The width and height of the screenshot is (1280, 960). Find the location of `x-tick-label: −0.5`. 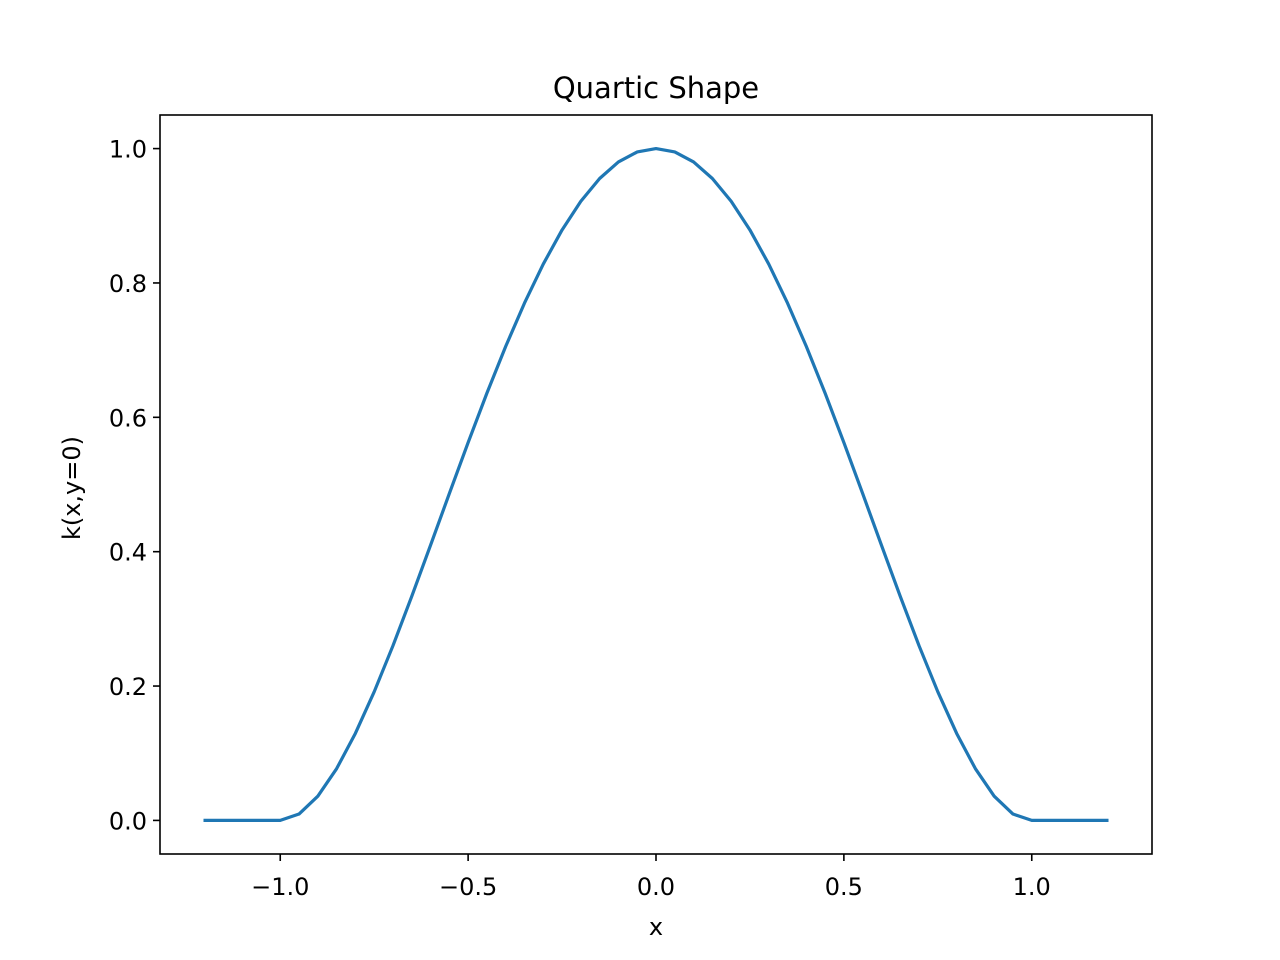

x-tick-label: −0.5 is located at coordinates (468, 887).